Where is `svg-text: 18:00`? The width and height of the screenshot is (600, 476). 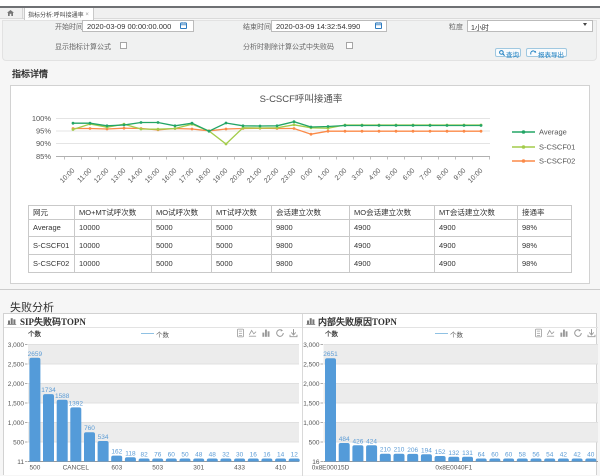 svg-text: 18:00 is located at coordinates (203, 175).